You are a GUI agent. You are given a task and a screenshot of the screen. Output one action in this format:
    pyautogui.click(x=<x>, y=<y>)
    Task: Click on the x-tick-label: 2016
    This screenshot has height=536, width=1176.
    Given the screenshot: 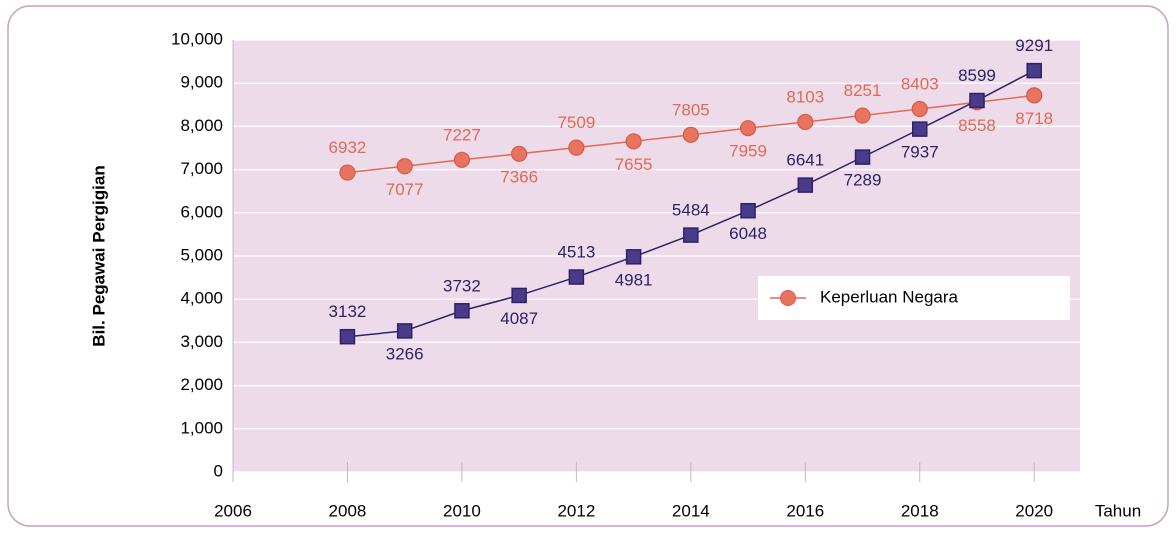 What is the action you would take?
    pyautogui.click(x=805, y=510)
    